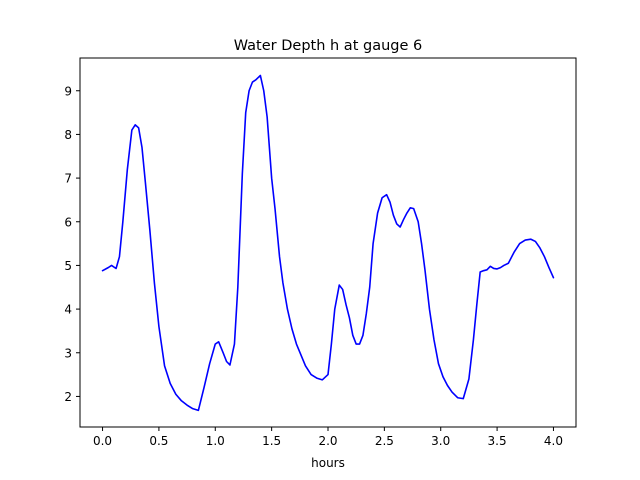  What do you see at coordinates (68, 266) in the screenshot?
I see `y-tick-label: 5` at bounding box center [68, 266].